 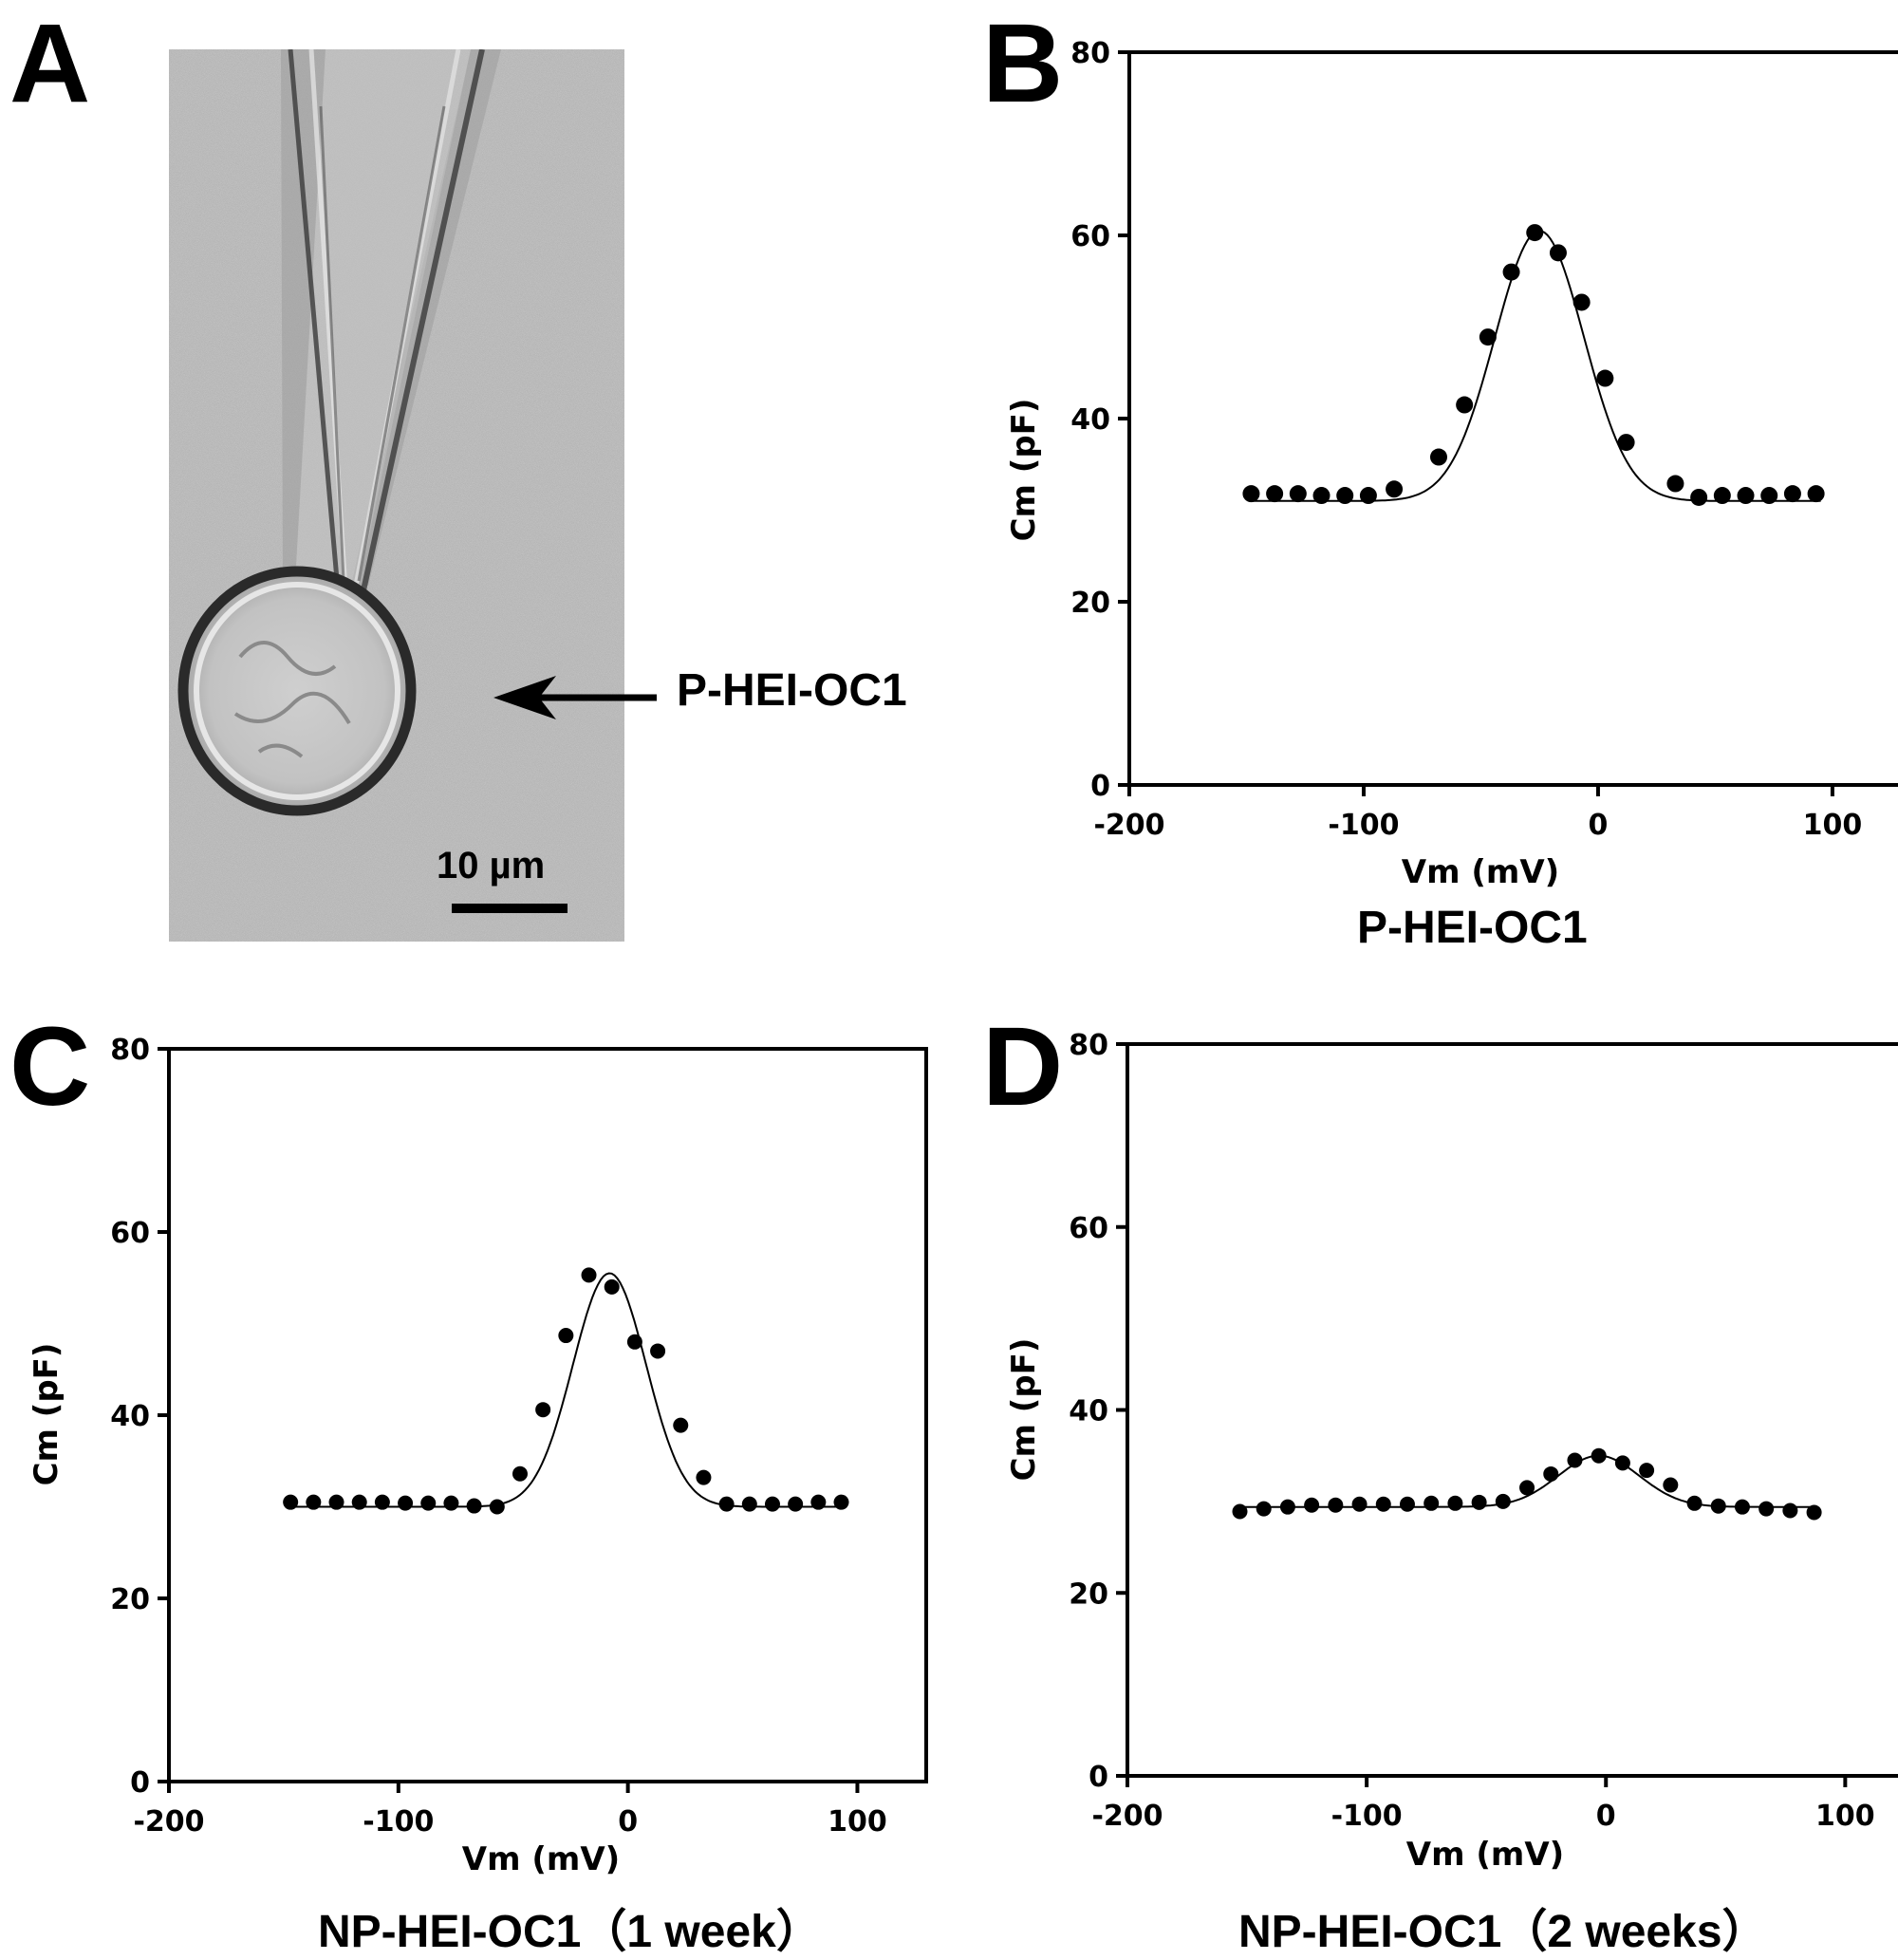 I want to click on data-points-d, so click(x=1527, y=1484).